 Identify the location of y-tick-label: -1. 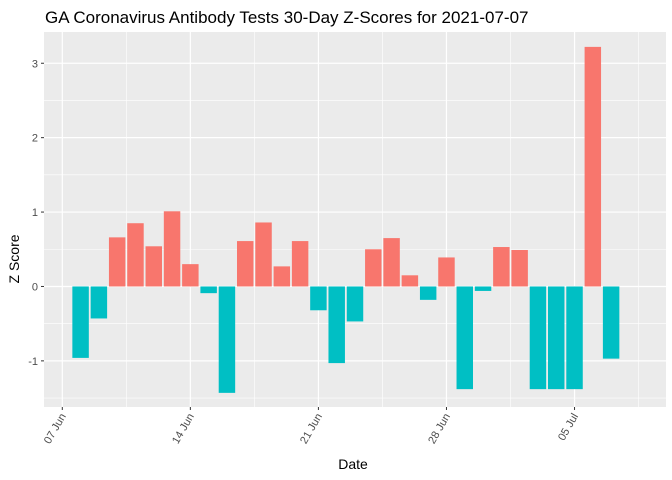
(33, 362).